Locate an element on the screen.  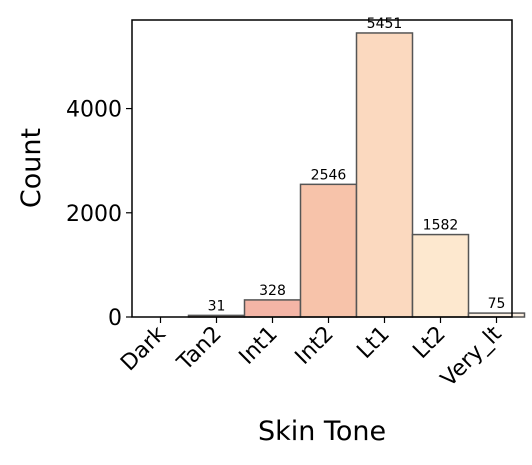
data-label-lt1: 5451 is located at coordinates (385, 24).